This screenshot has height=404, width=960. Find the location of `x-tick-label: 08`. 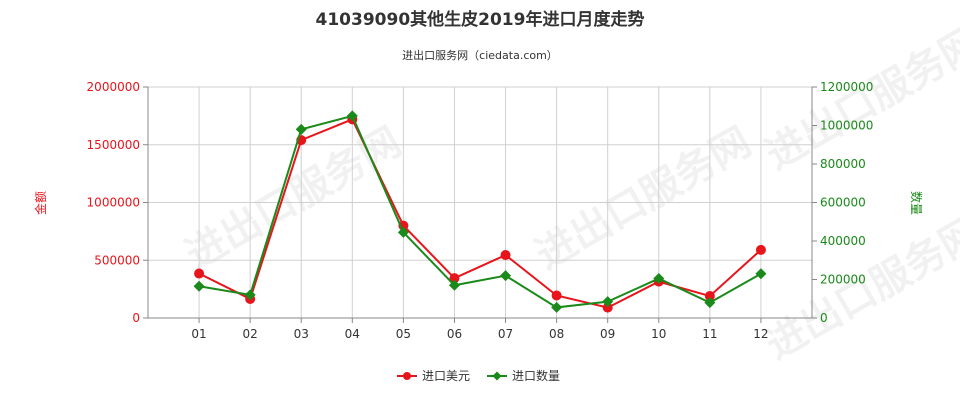

x-tick-label: 08 is located at coordinates (556, 334).